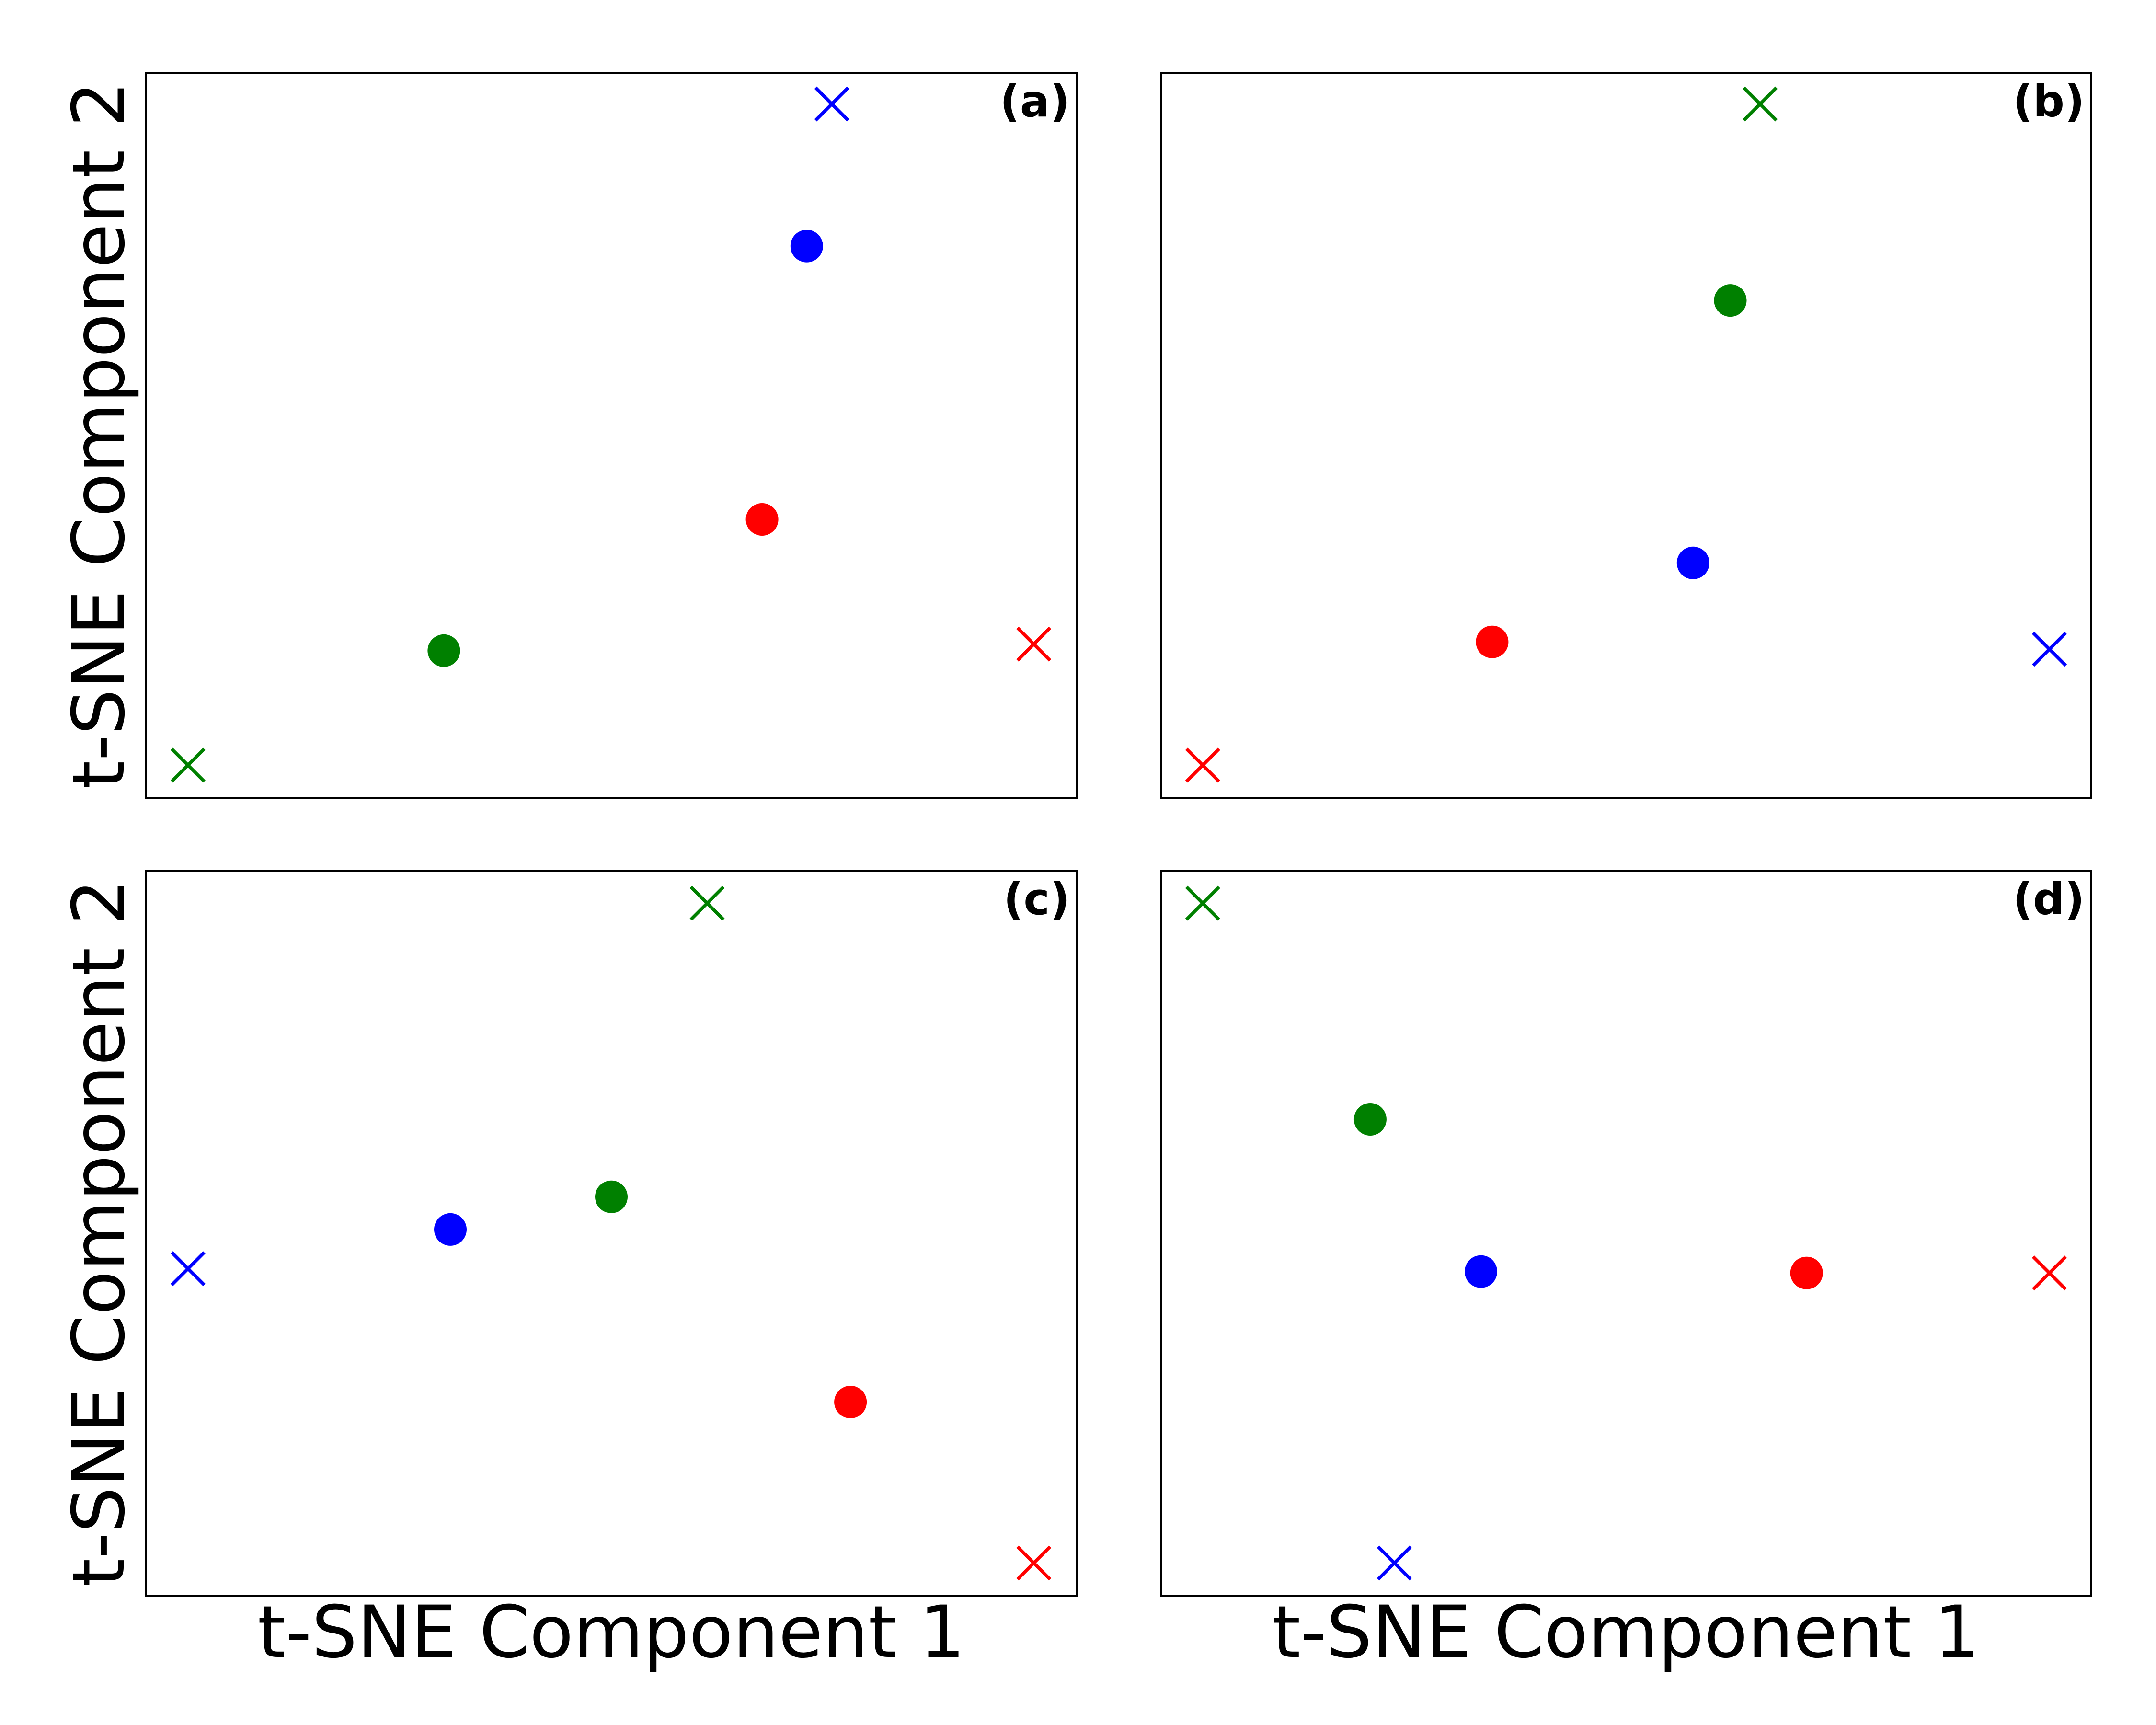  I want to click on x-axis-label-left: t-SNE Component 1, so click(611, 1632).